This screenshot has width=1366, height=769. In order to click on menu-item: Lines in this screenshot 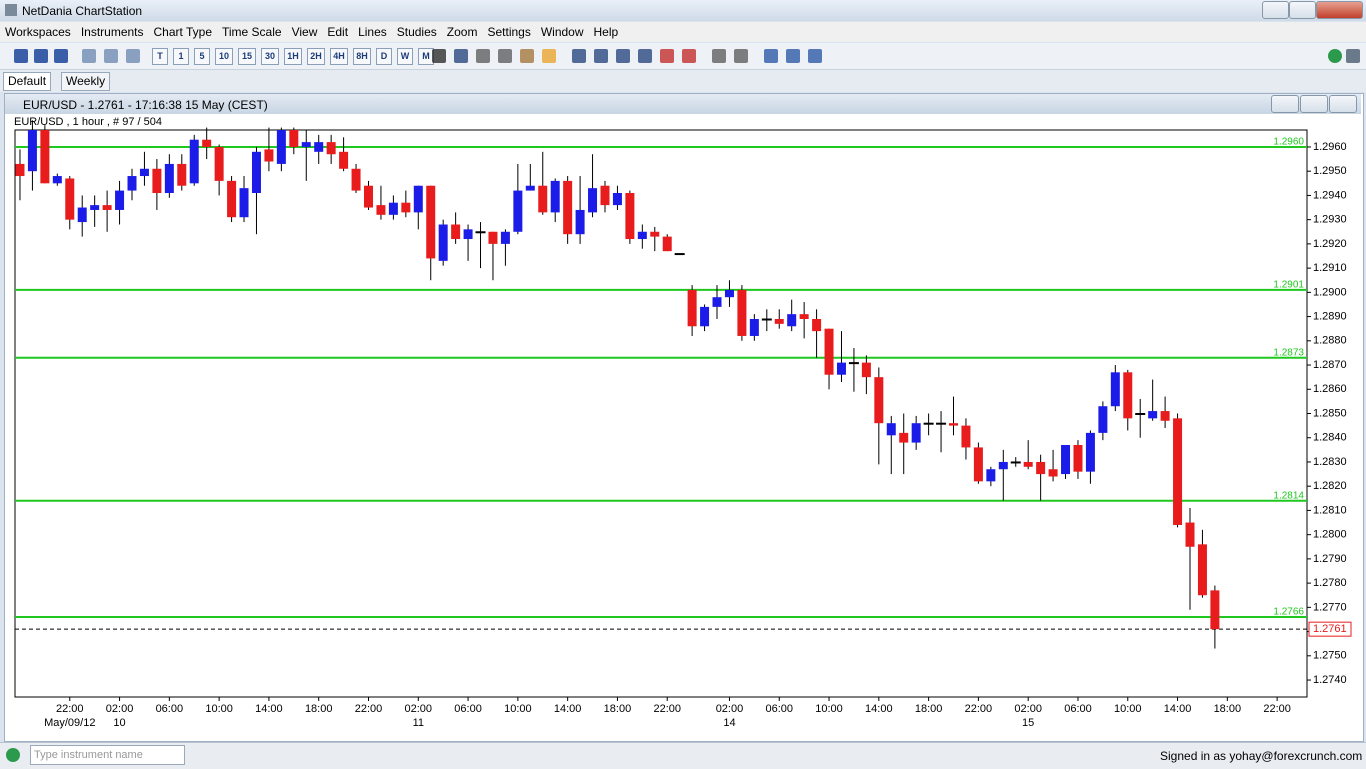, I will do `click(372, 32)`.